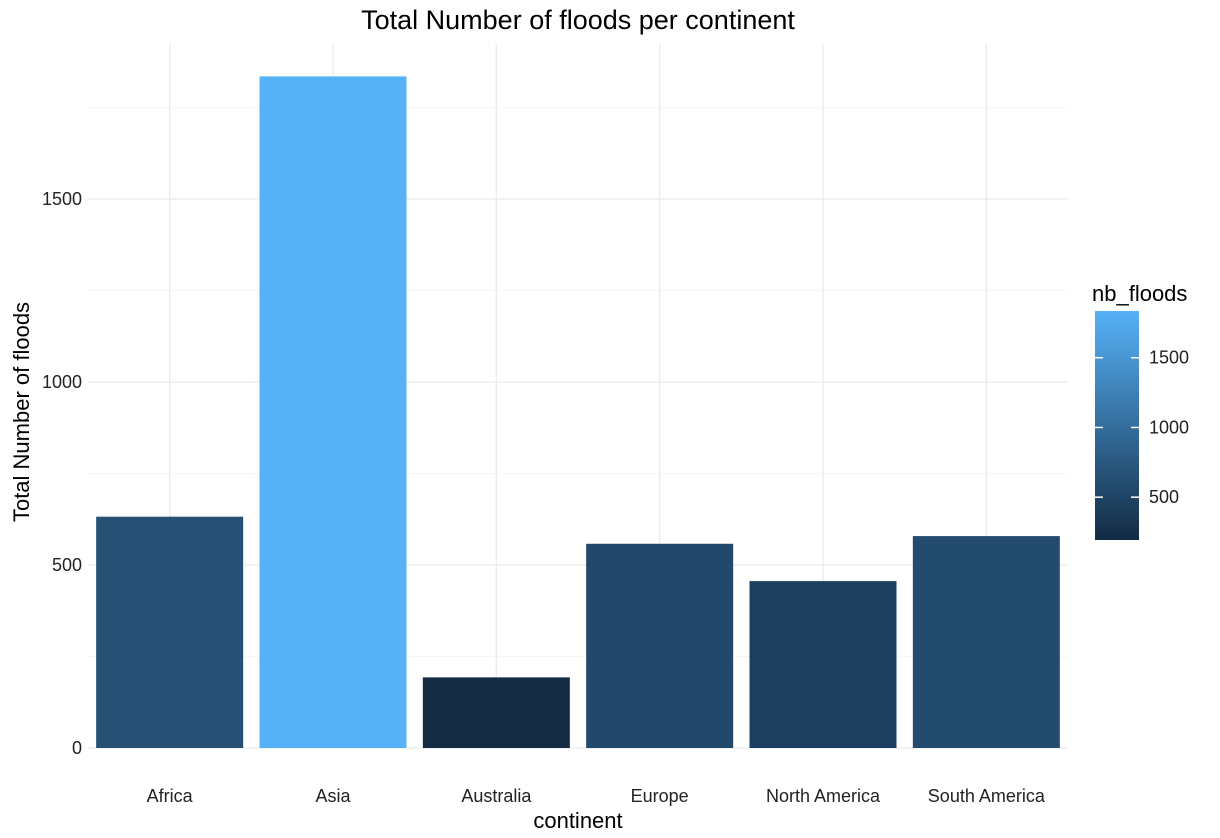 This screenshot has height=838, width=1220. I want to click on legend: nb_floods 500 1000 1500, so click(1140, 410).